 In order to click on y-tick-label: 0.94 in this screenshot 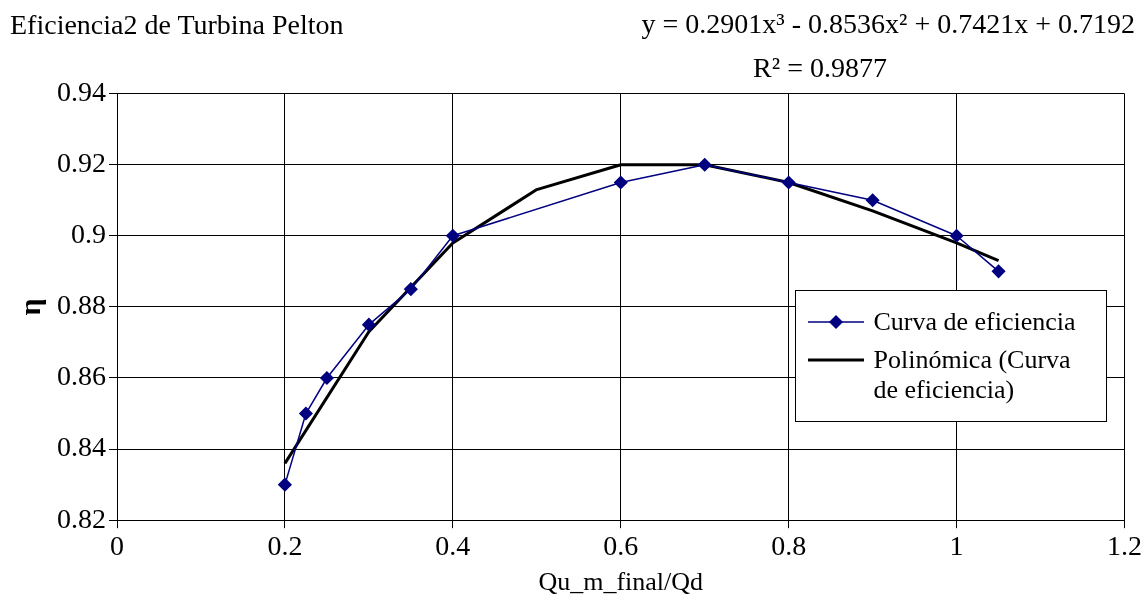, I will do `click(81, 91)`.